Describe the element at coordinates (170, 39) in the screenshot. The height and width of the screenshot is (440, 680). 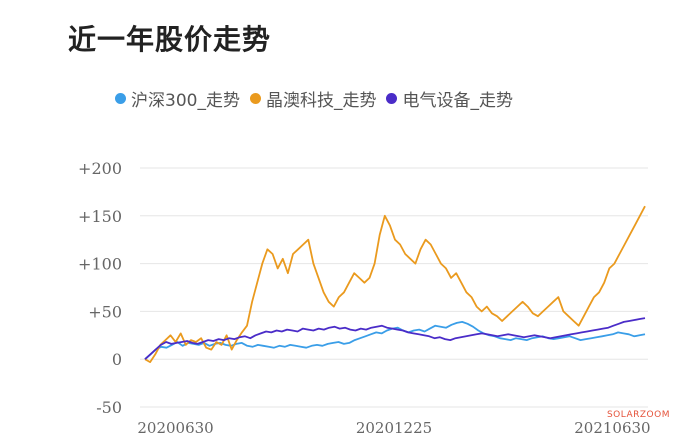
I see `page-title: 近一年股价走势` at that location.